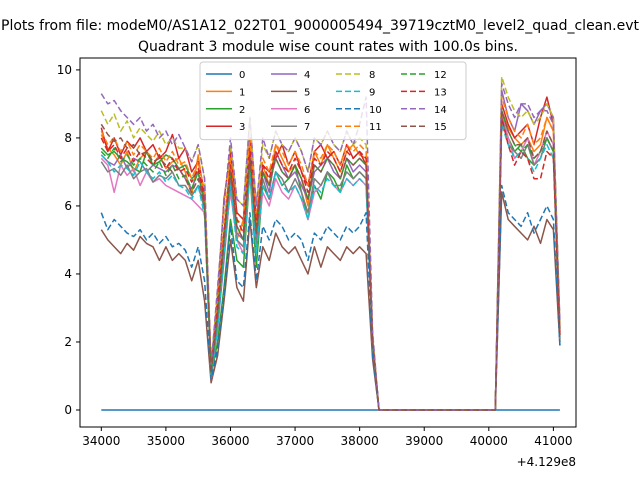  I want to click on legend-label-3: 3, so click(242, 127).